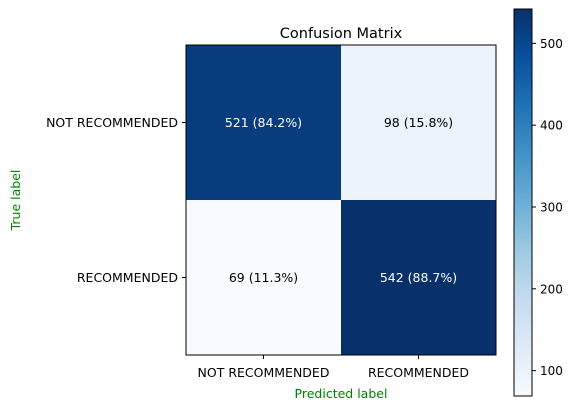 The width and height of the screenshot is (580, 410). What do you see at coordinates (15, 201) in the screenshot?
I see `y-axis-label: True label` at bounding box center [15, 201].